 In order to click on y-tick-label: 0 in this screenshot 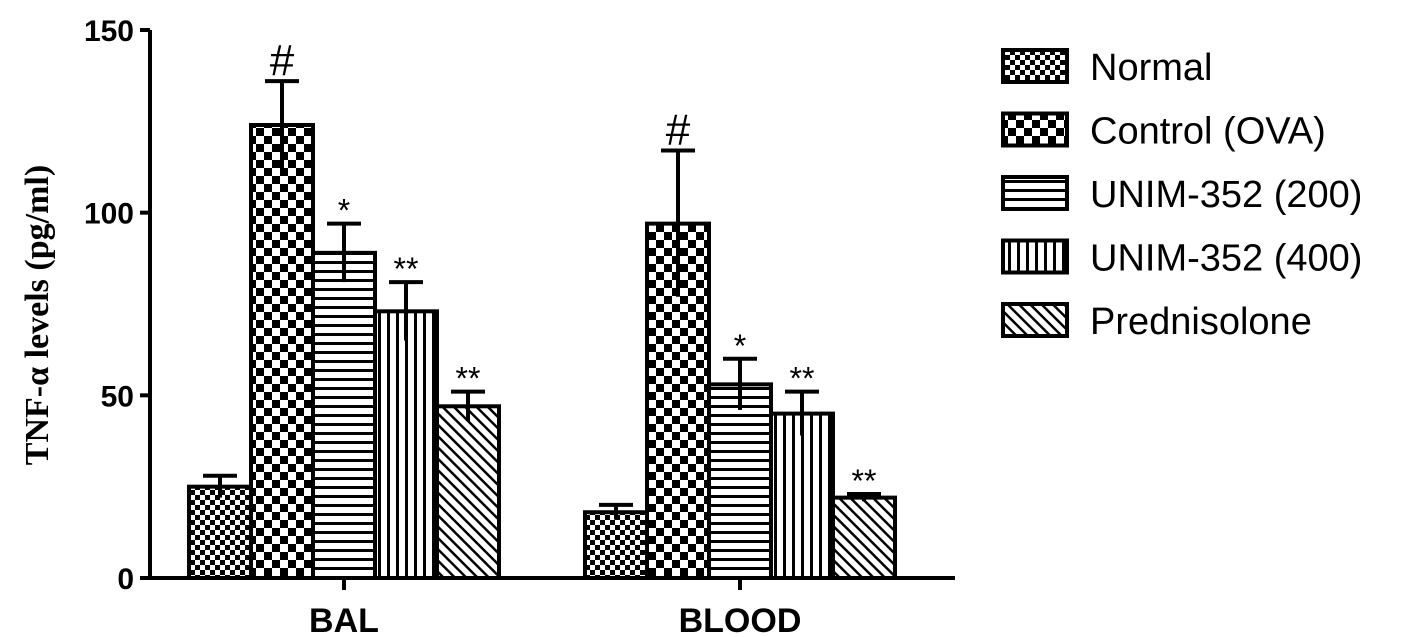, I will do `click(125, 579)`.